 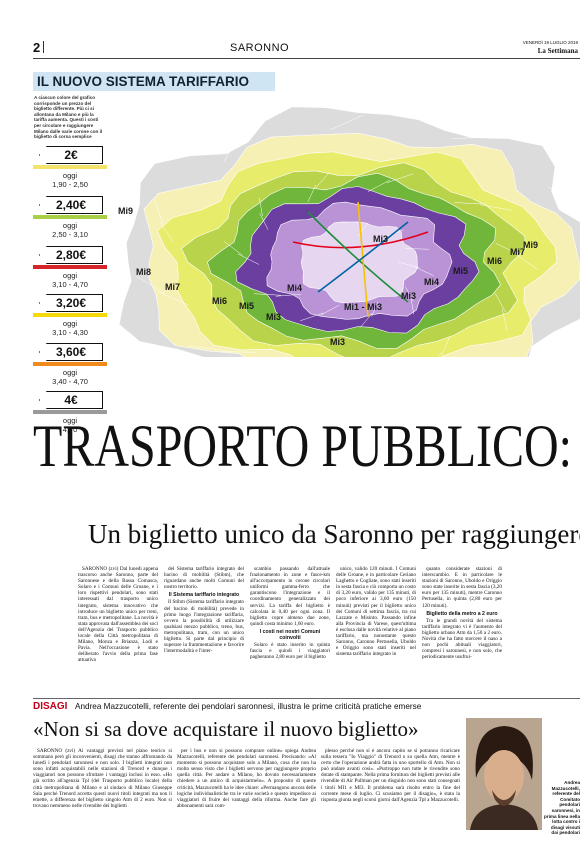 What do you see at coordinates (71, 352) in the screenshot?
I see `fare-price: 3,60€` at bounding box center [71, 352].